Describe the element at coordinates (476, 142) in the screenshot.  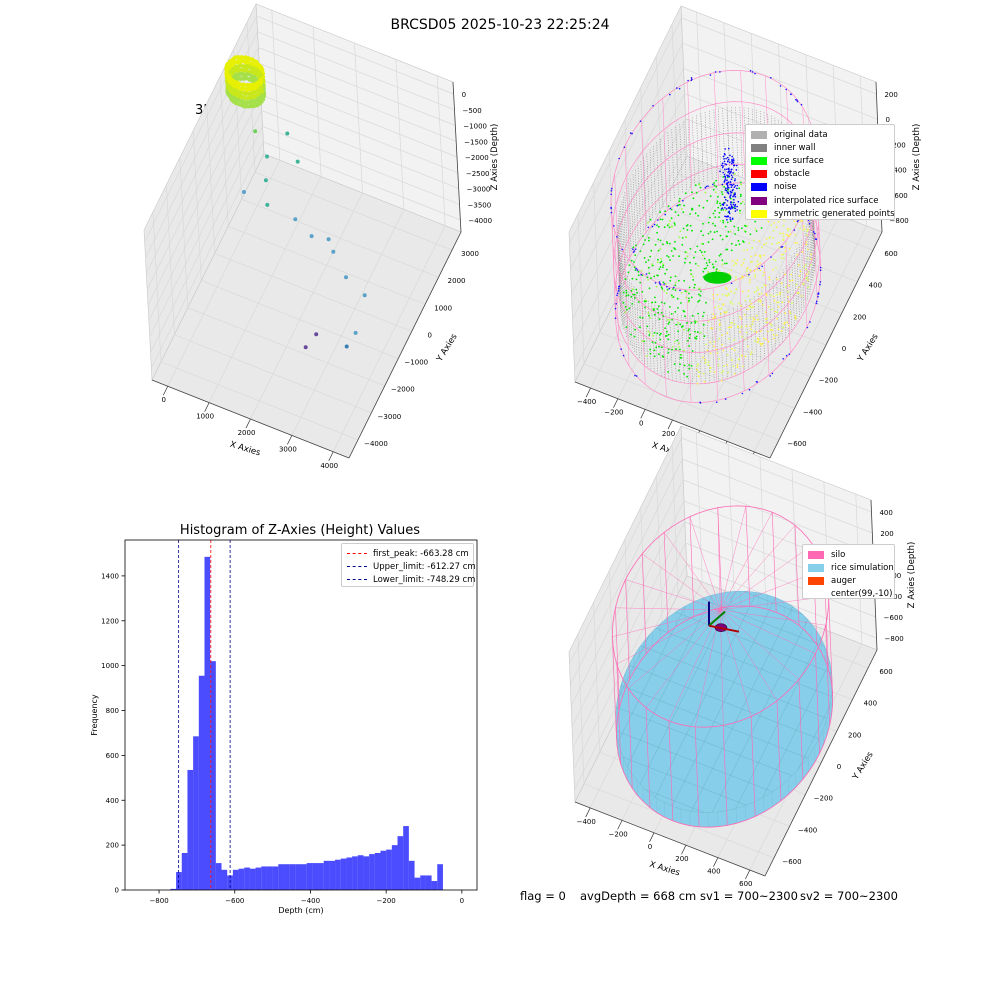
I see `p1-z-tick-label: −1500` at that location.